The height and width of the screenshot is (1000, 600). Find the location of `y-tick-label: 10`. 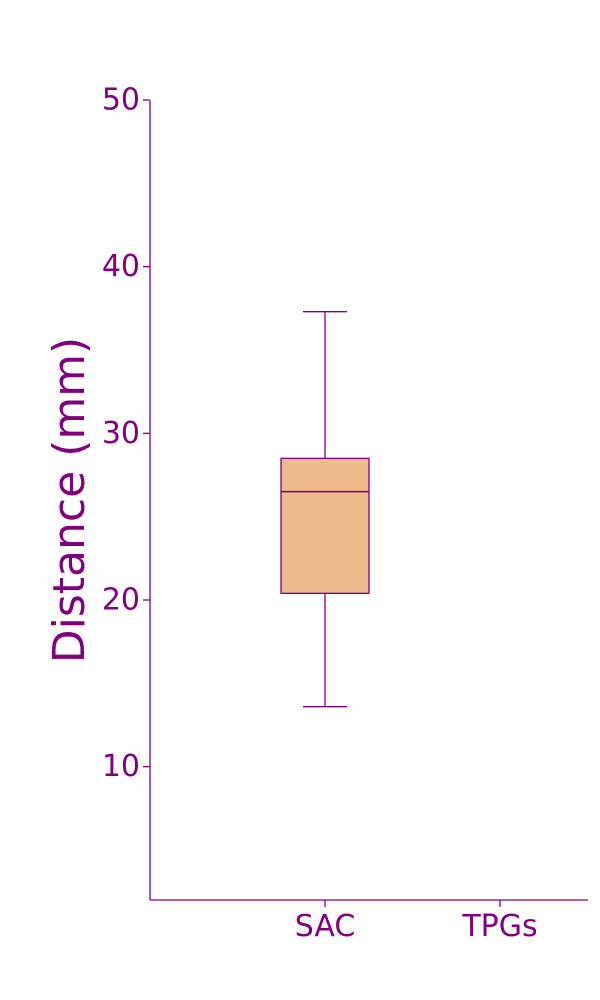

y-tick-label: 10 is located at coordinates (121, 766).